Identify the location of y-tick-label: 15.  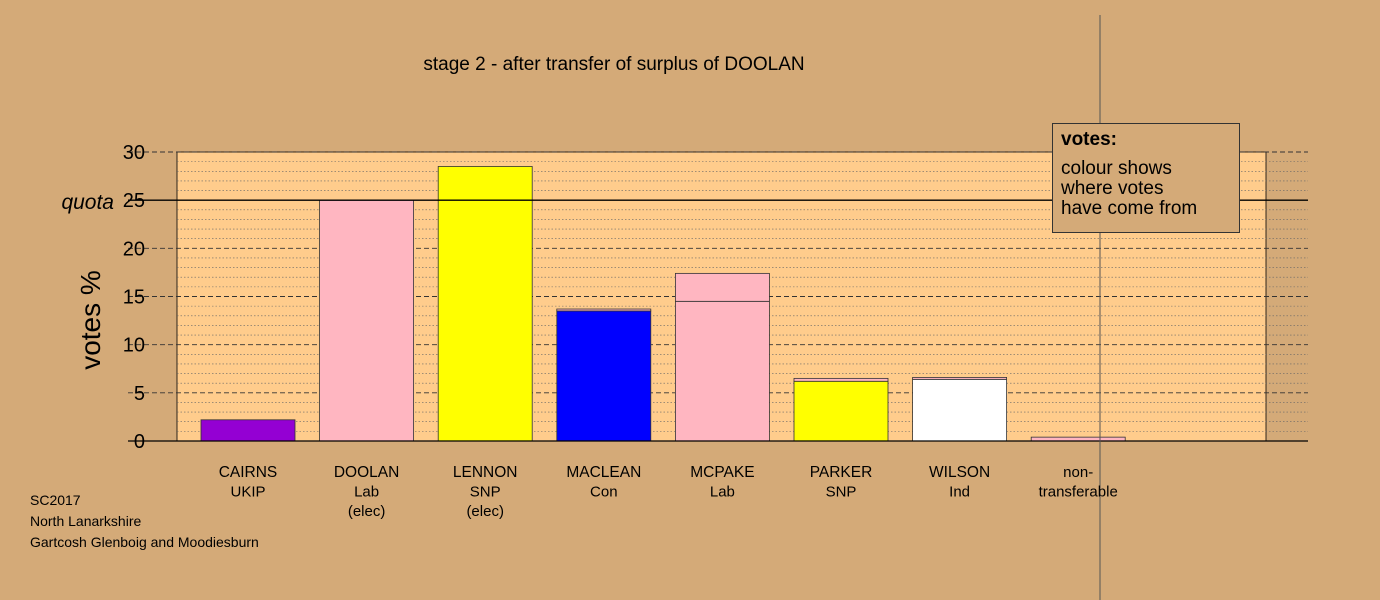
(134, 298).